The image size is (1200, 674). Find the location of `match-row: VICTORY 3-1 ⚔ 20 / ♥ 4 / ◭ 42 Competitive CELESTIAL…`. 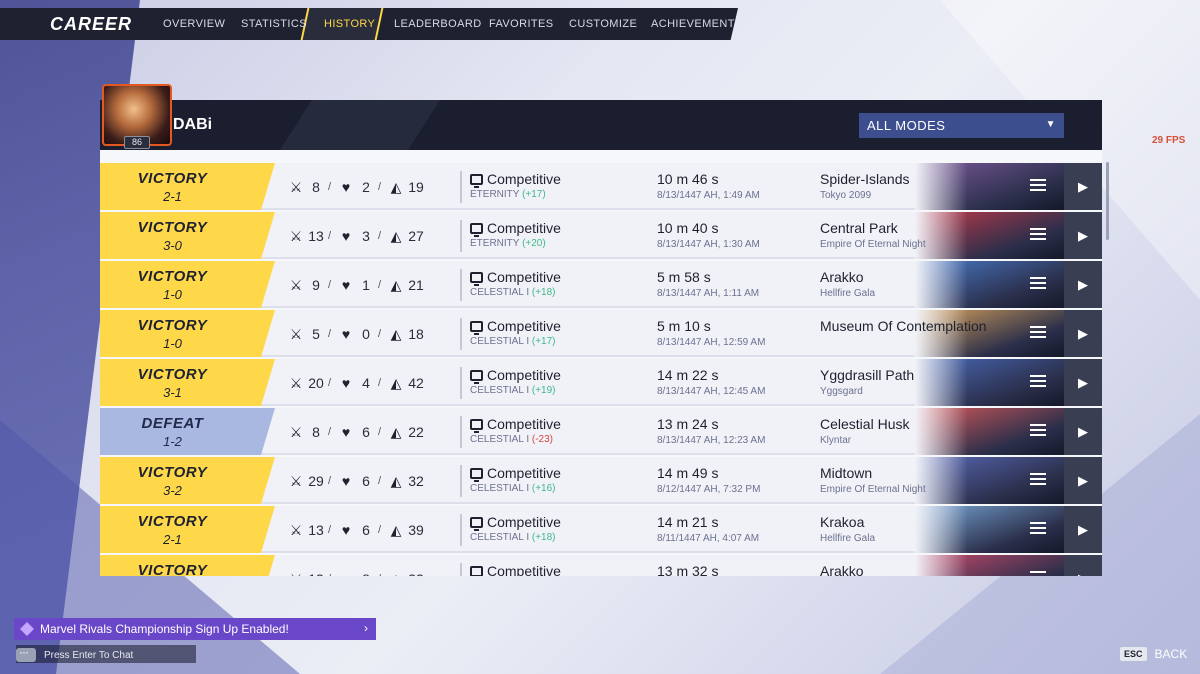

match-row: VICTORY 3-1 ⚔ 20 / ♥ 4 / ◭ 42 Competitive CELESTIAL… is located at coordinates (601, 382).